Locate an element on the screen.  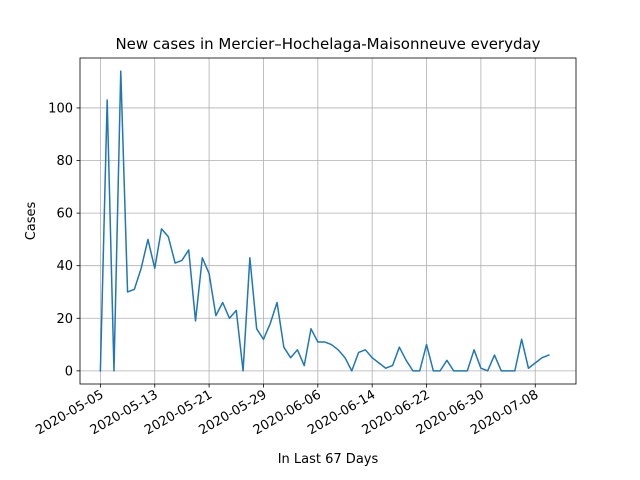
y-tick-label: 80 is located at coordinates (64, 161).